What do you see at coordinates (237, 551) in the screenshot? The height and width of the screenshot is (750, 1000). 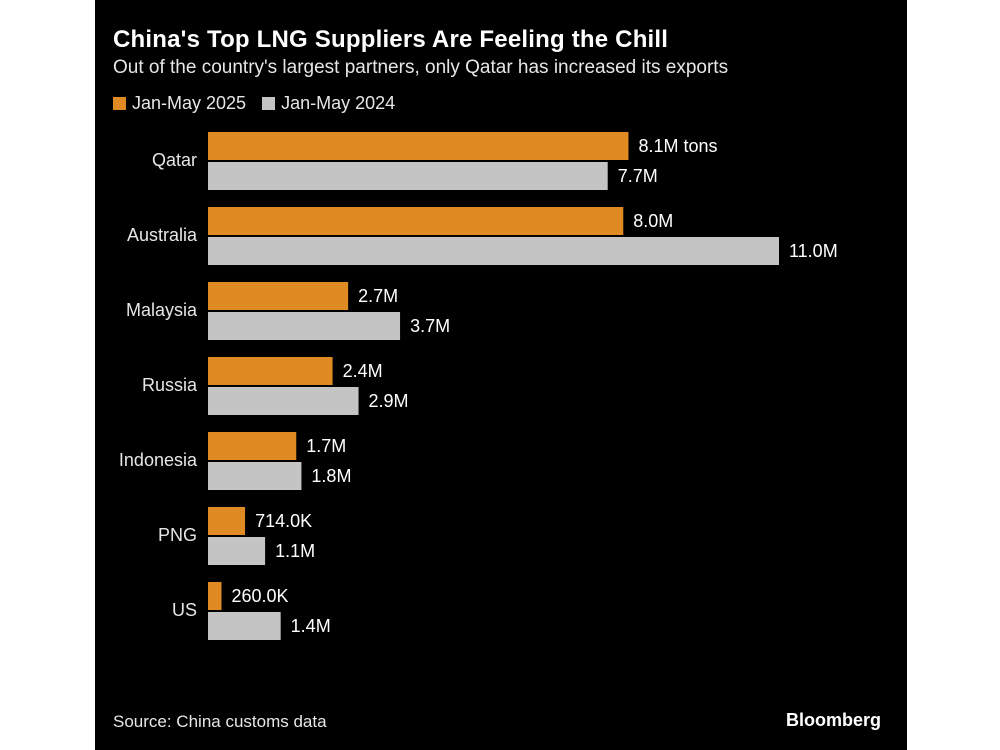 I see `bar-png-2024` at bounding box center [237, 551].